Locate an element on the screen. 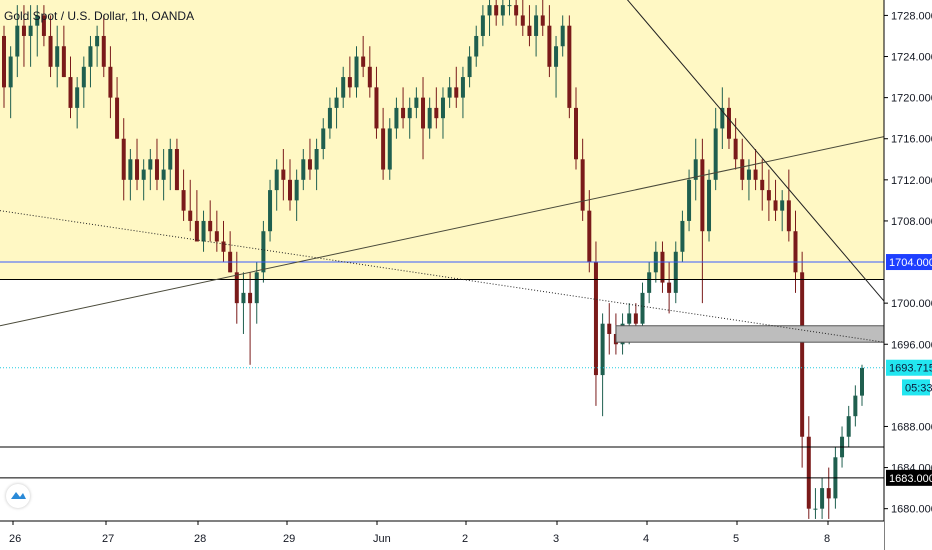 This screenshot has height=550, width=932. y-tick-label: 1712.000 is located at coordinates (911, 181).